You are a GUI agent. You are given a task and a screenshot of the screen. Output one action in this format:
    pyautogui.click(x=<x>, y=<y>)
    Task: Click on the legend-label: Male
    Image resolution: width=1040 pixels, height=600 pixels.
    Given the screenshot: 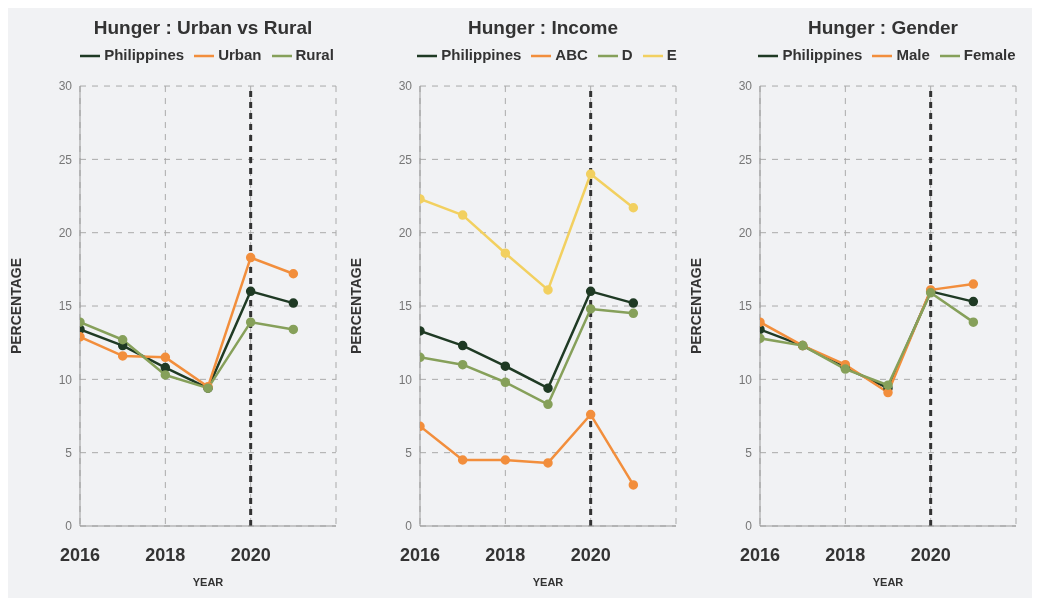 What is the action you would take?
    pyautogui.click(x=913, y=54)
    